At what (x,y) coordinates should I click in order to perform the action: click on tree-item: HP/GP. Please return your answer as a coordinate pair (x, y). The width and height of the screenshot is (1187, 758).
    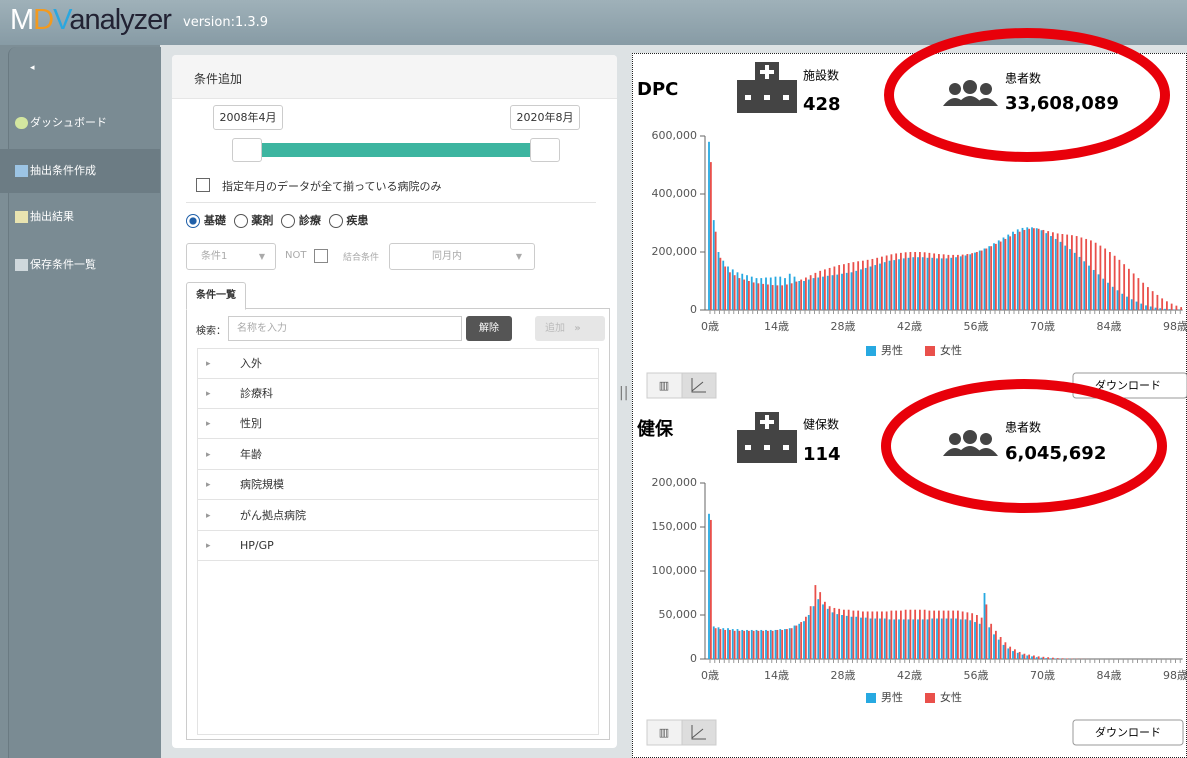
    Looking at the image, I should click on (398, 546).